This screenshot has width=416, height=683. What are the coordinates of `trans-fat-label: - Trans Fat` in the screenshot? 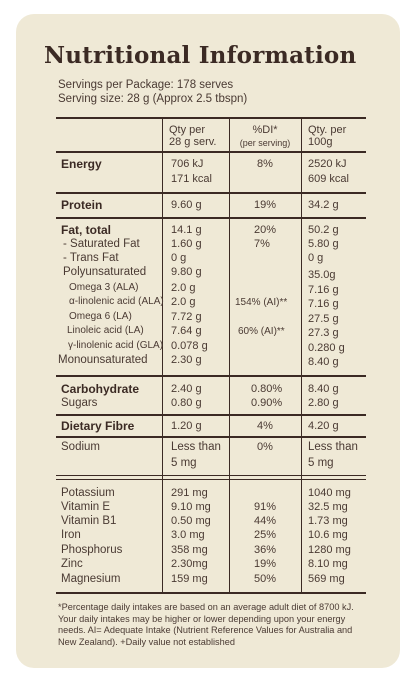 It's located at (91, 258).